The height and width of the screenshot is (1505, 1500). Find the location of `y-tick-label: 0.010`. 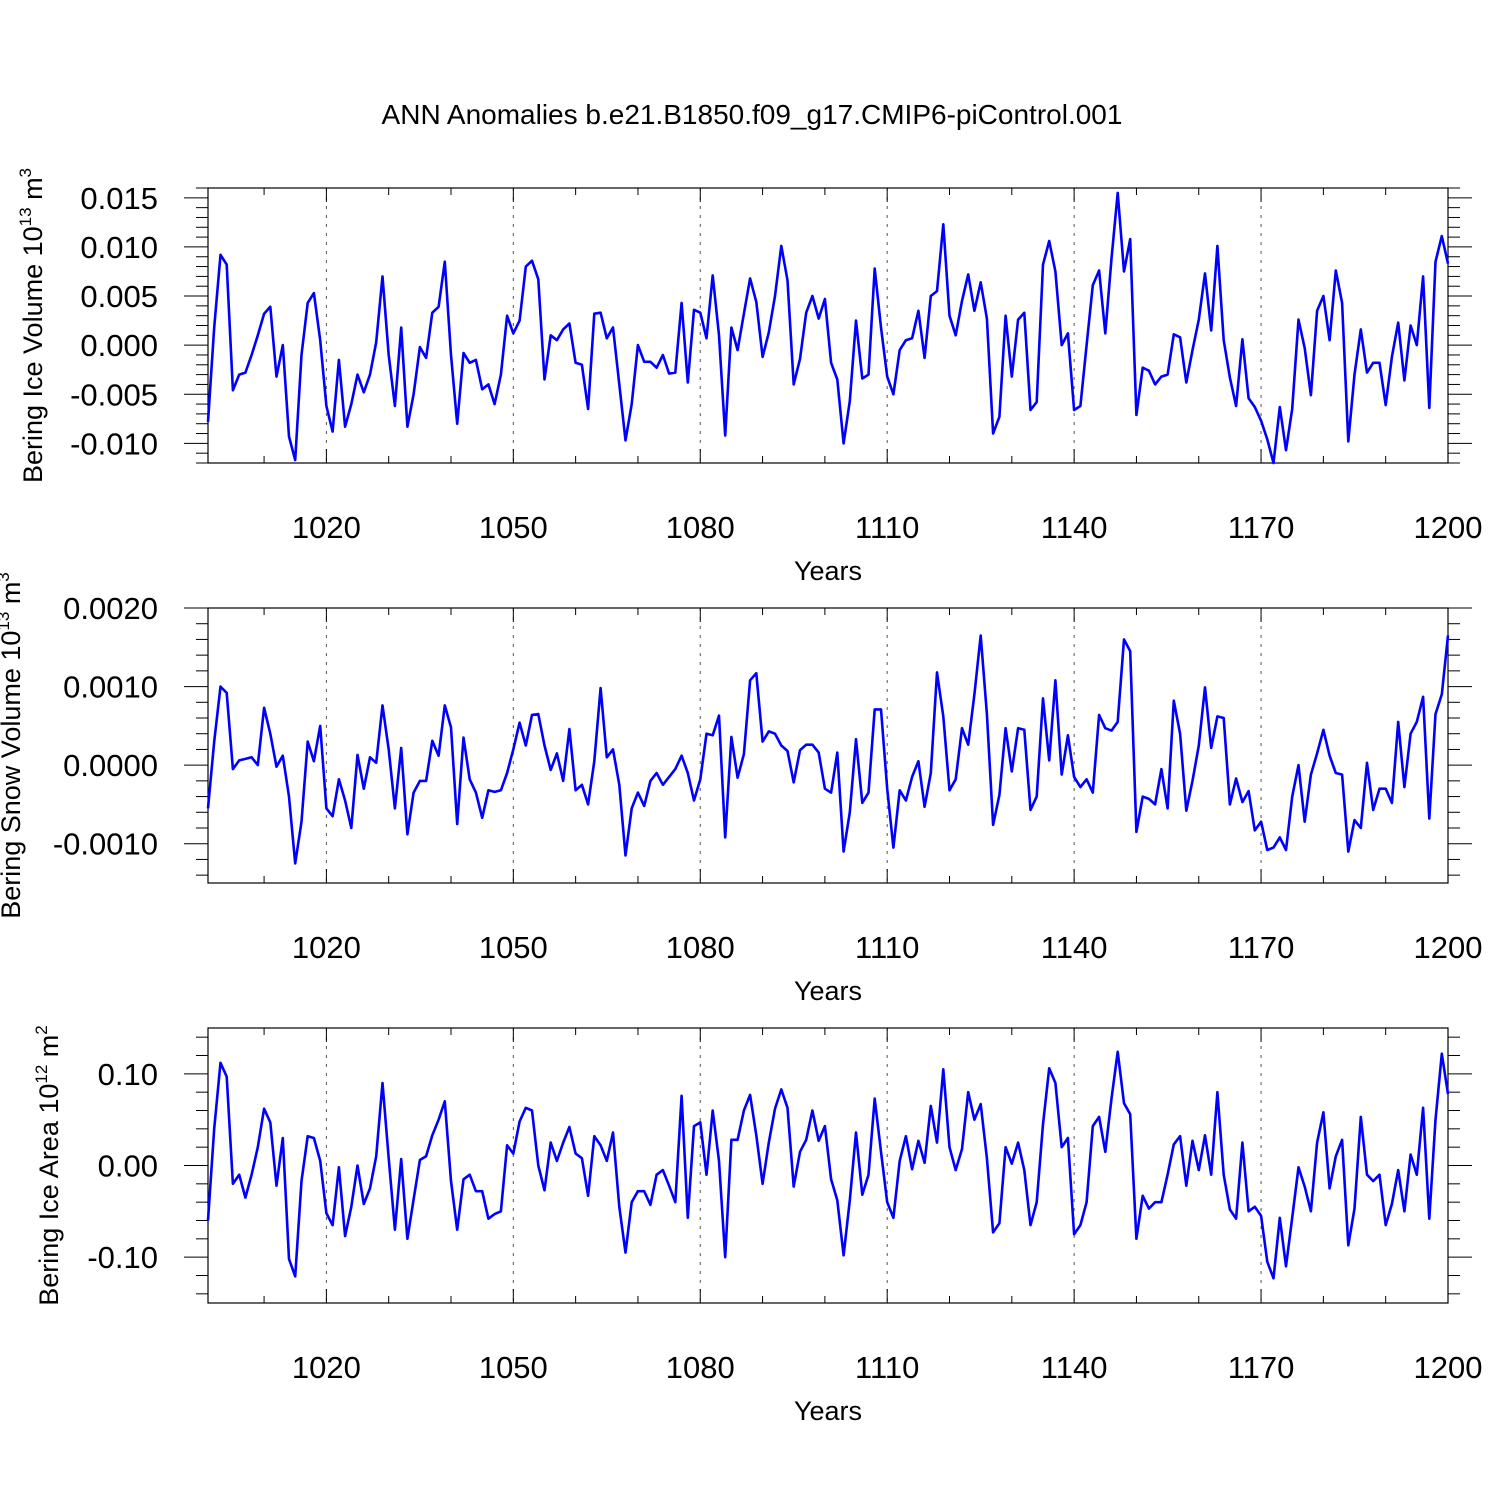

y-tick-label: 0.010 is located at coordinates (119, 247).